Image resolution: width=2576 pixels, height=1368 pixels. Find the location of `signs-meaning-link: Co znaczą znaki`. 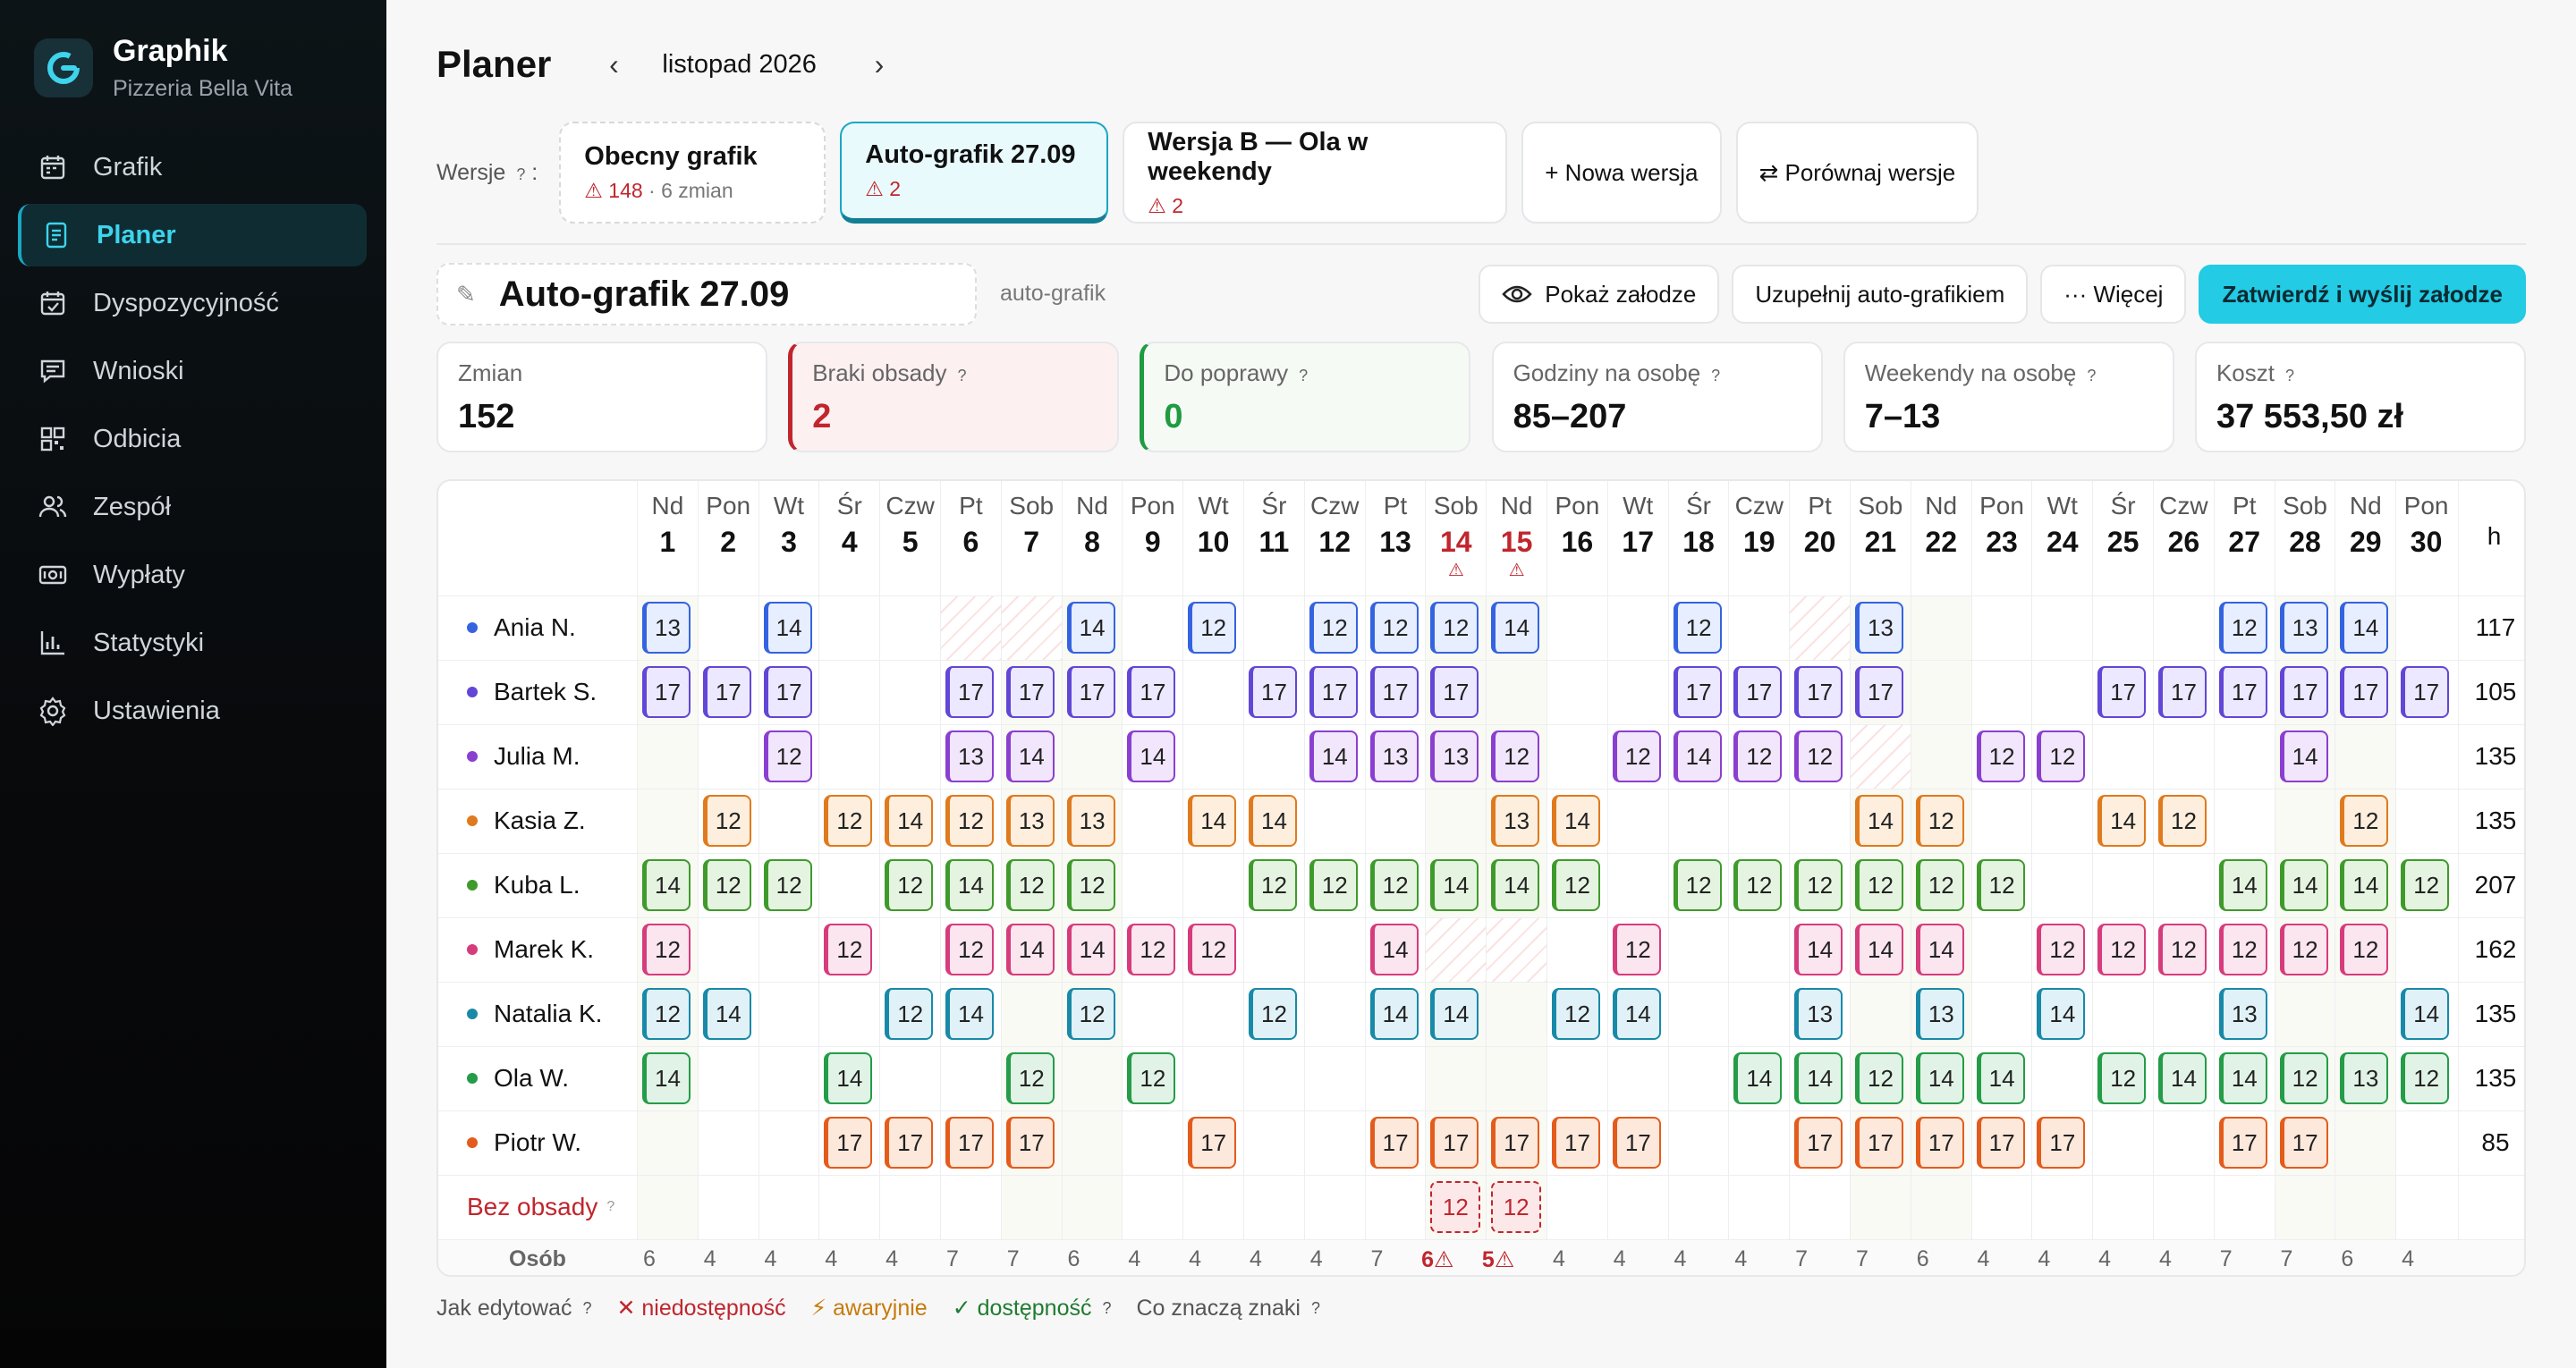

signs-meaning-link: Co znaczą znaki is located at coordinates (1218, 1308).